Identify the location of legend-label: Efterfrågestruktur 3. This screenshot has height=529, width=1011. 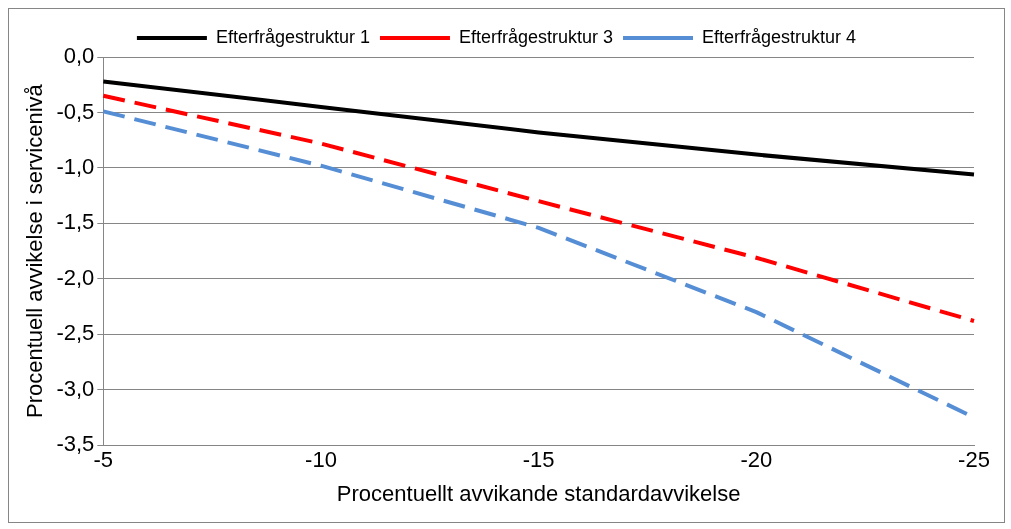
(536, 36).